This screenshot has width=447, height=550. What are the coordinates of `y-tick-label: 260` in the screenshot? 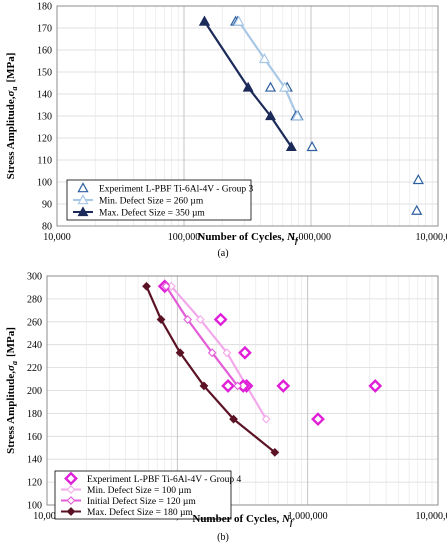 It's located at (34, 322).